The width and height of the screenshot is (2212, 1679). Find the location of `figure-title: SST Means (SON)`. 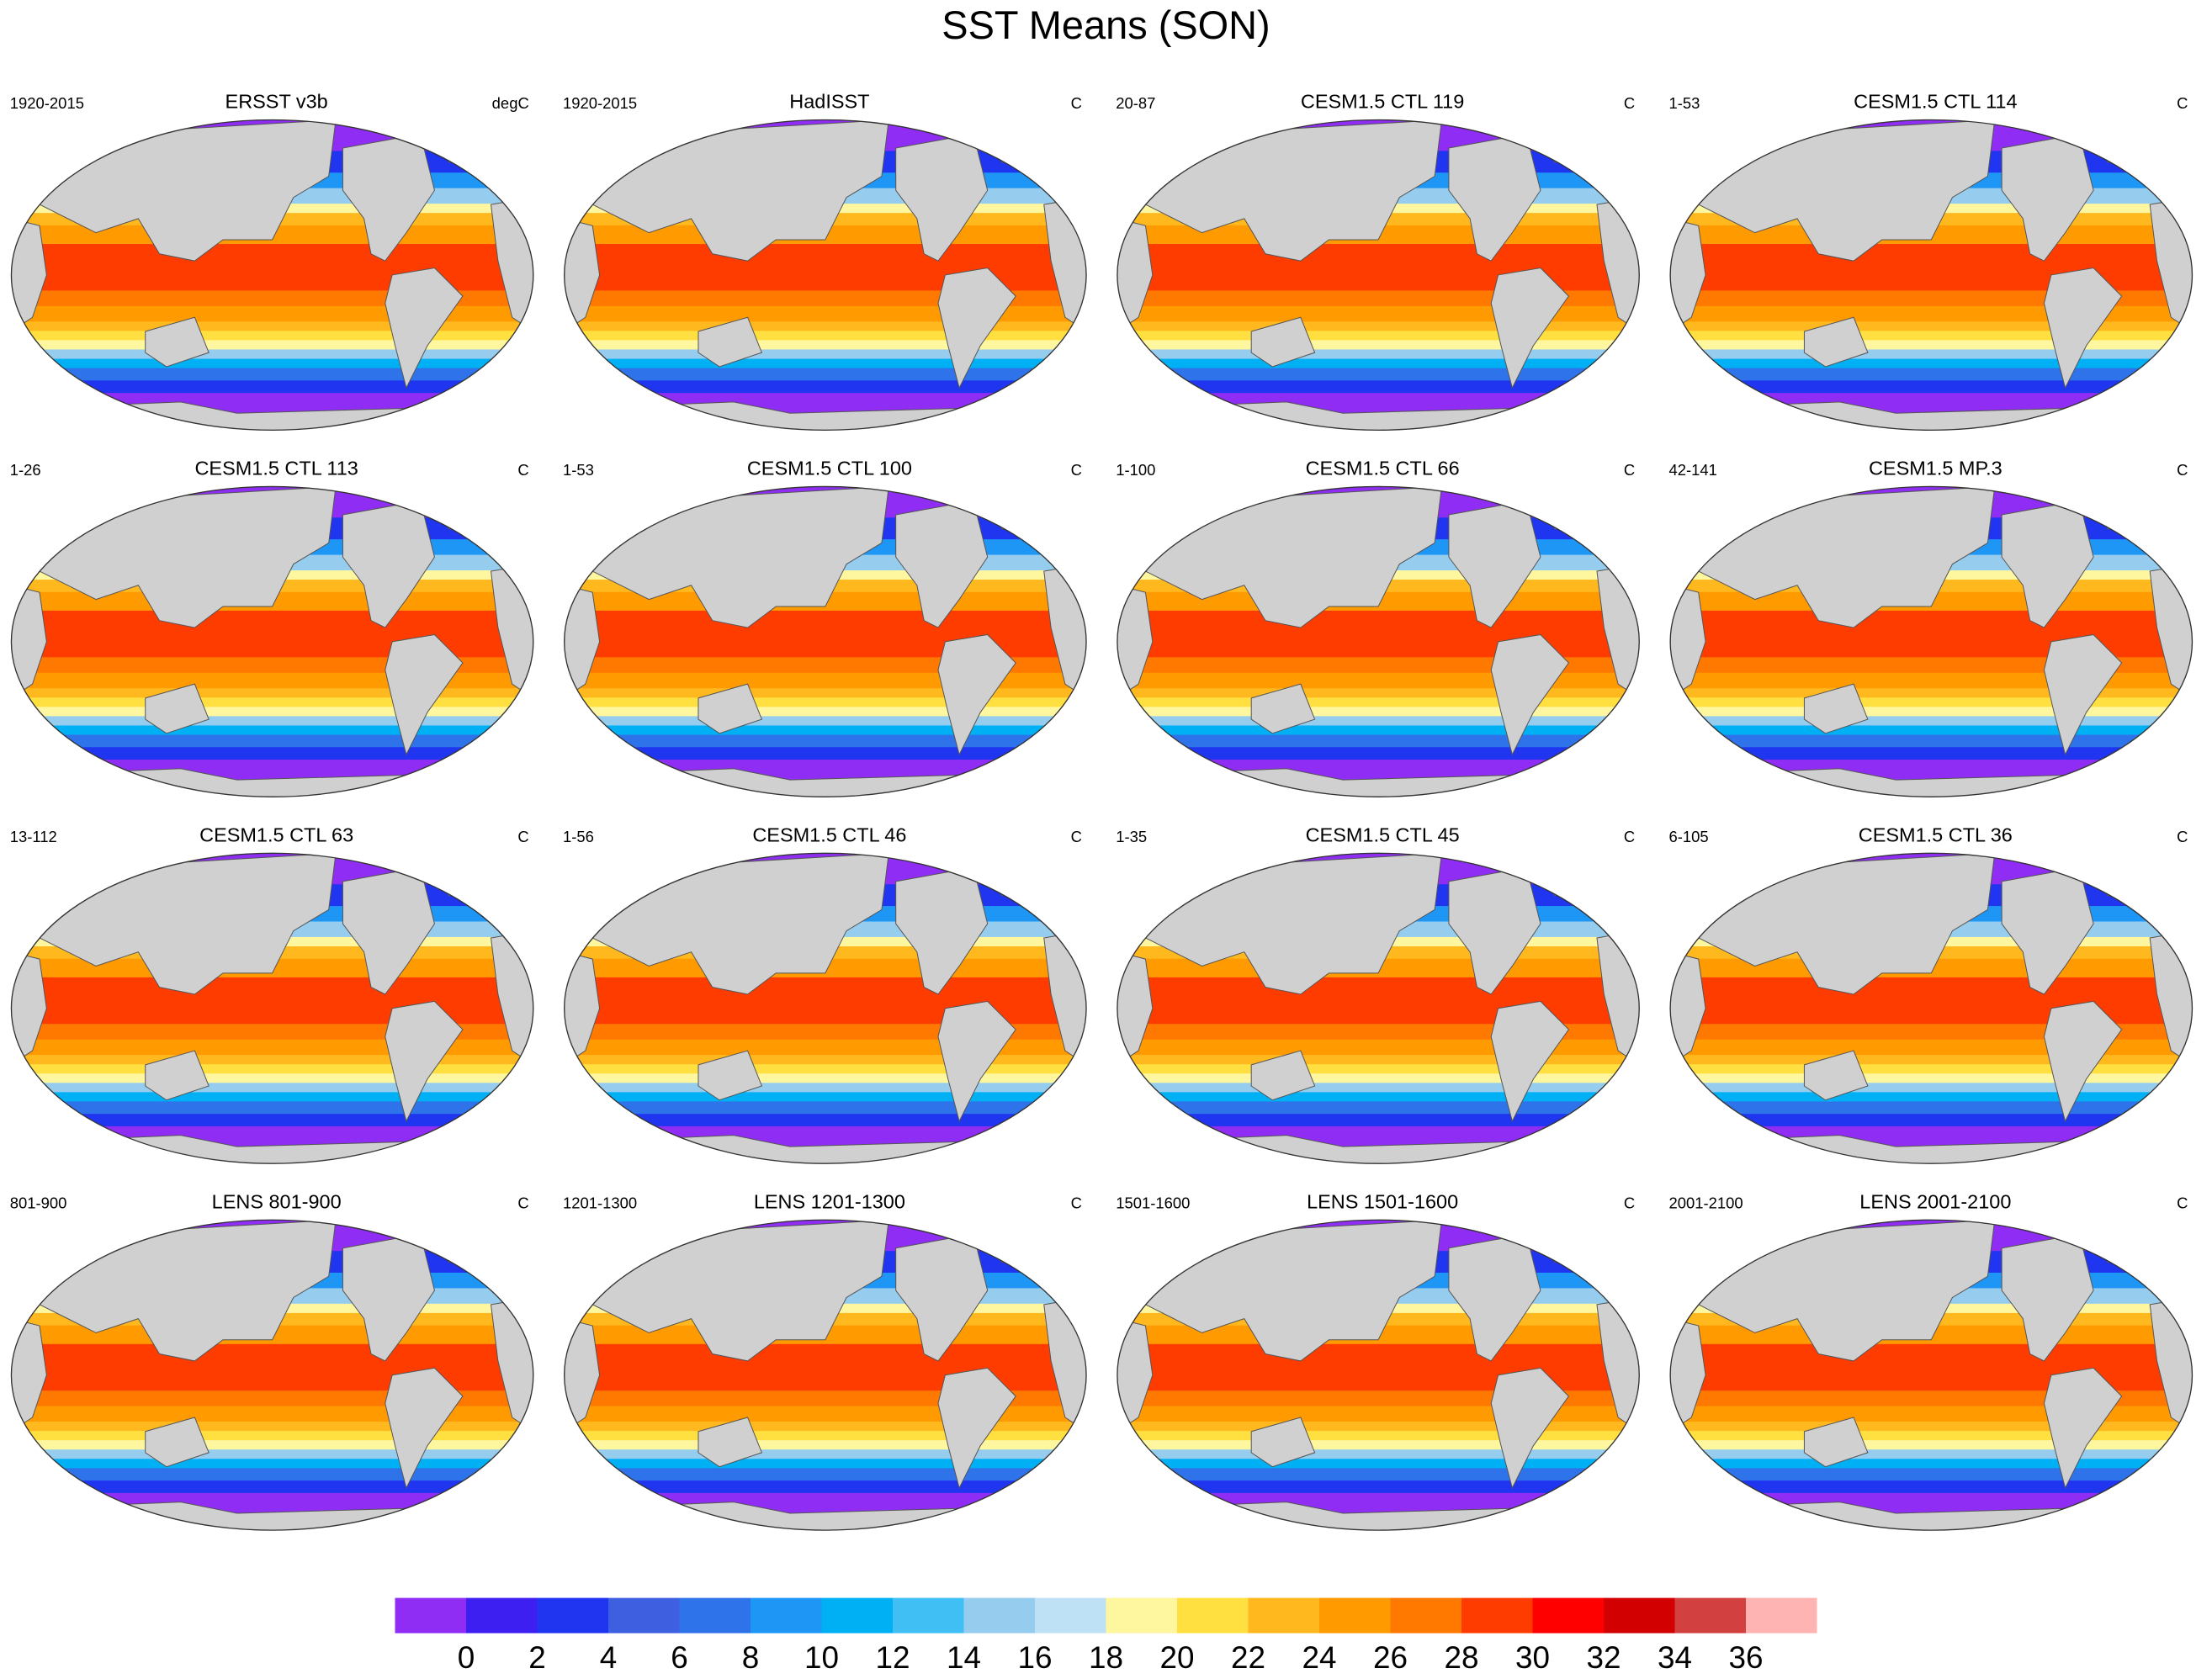

figure-title: SST Means (SON) is located at coordinates (1106, 25).